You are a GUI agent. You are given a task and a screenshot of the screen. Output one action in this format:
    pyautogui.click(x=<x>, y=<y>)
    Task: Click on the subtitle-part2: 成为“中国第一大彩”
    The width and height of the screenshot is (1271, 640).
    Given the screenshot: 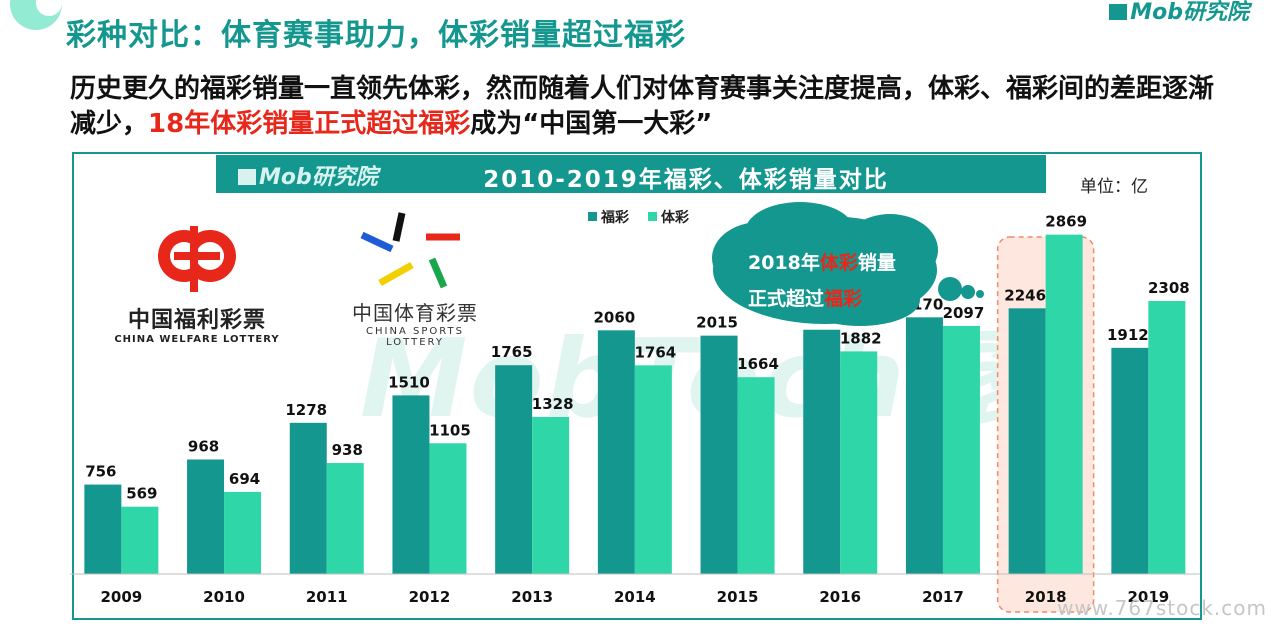 What is the action you would take?
    pyautogui.click(x=591, y=124)
    